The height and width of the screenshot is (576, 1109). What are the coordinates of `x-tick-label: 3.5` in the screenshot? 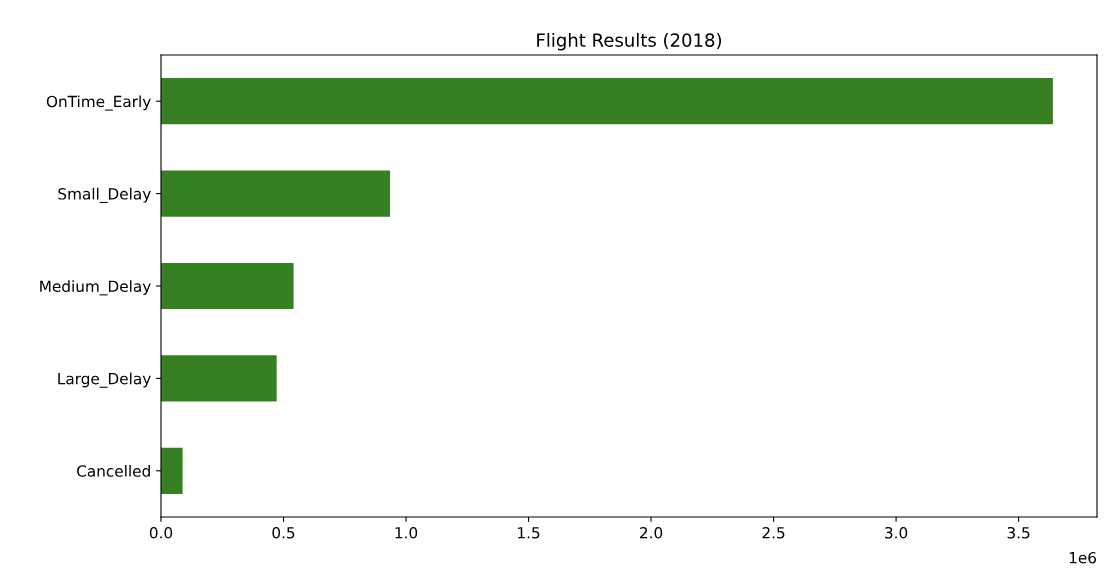 It's located at (1018, 532).